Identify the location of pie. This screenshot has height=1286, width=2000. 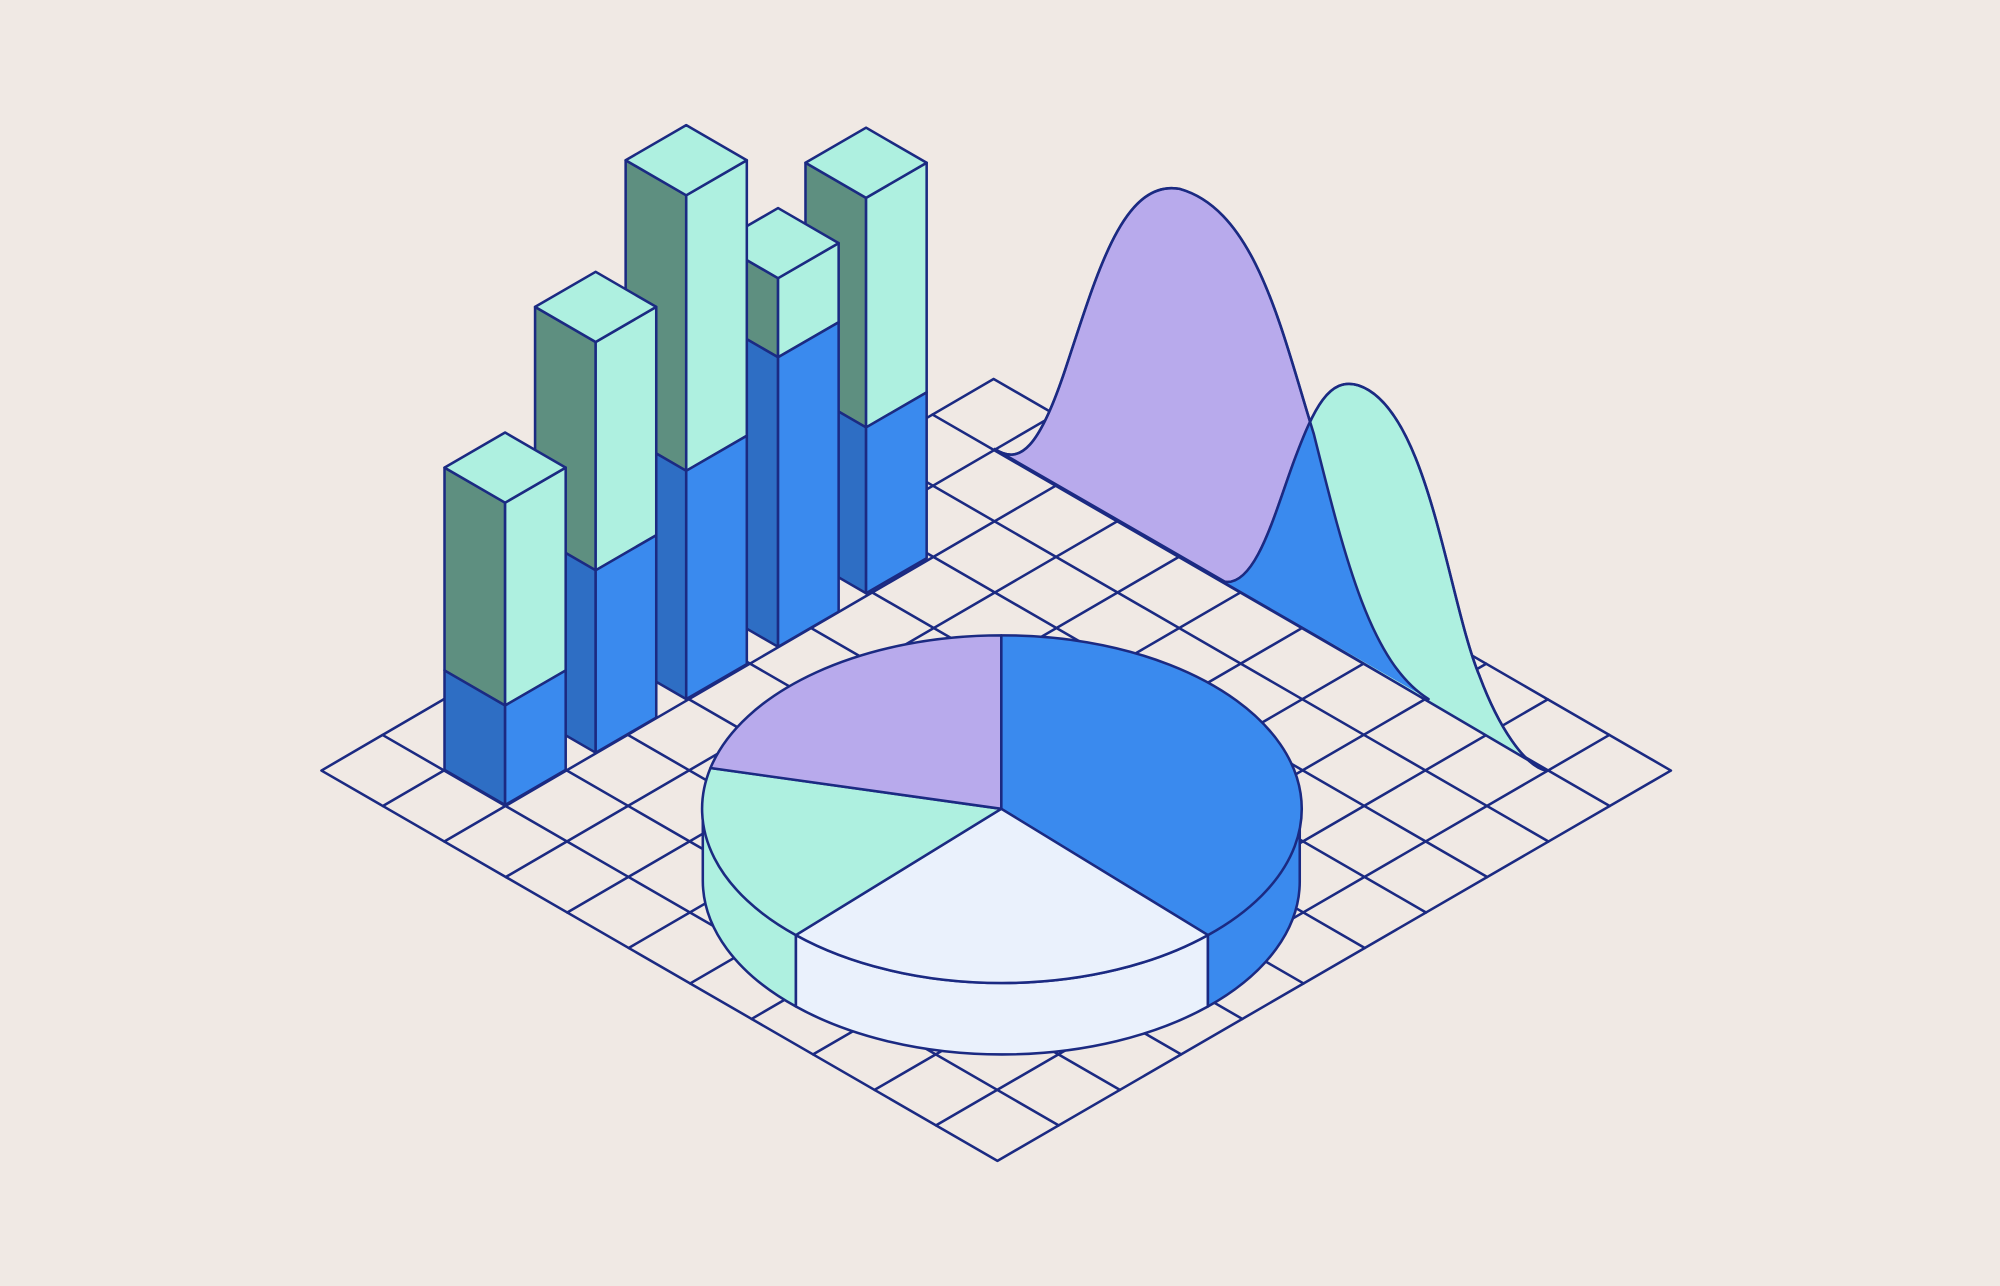
(1002, 845).